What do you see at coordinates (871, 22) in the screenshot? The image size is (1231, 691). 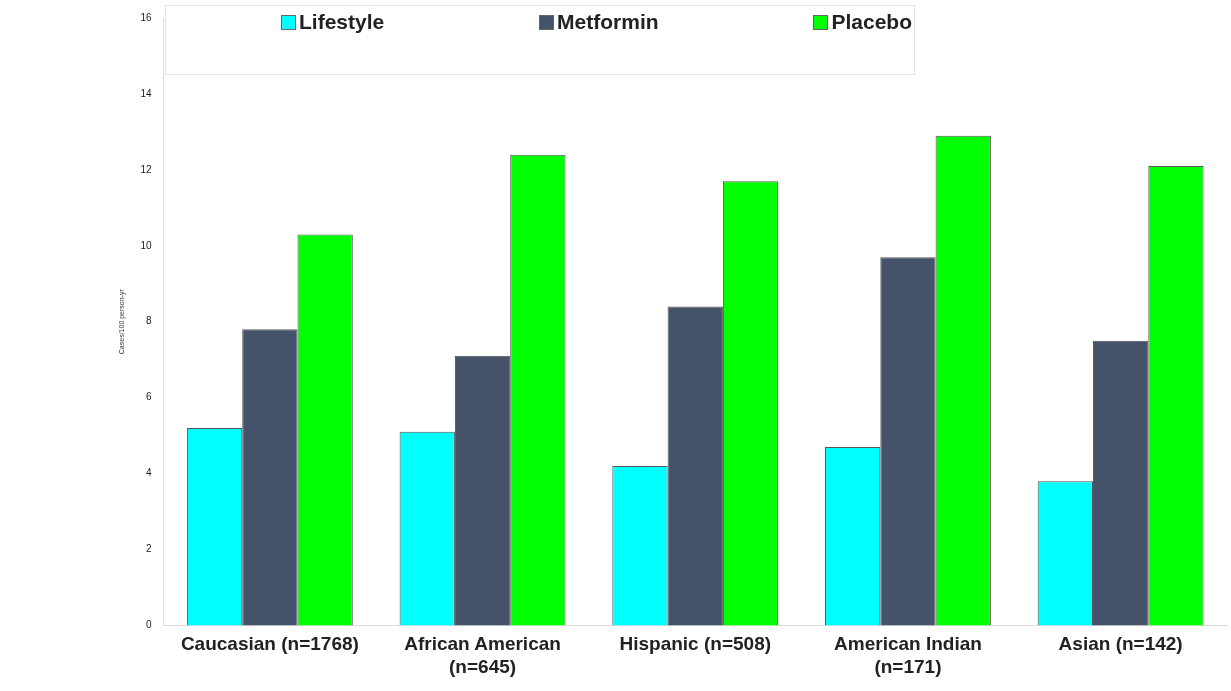 I see `legend-label: Placebo` at bounding box center [871, 22].